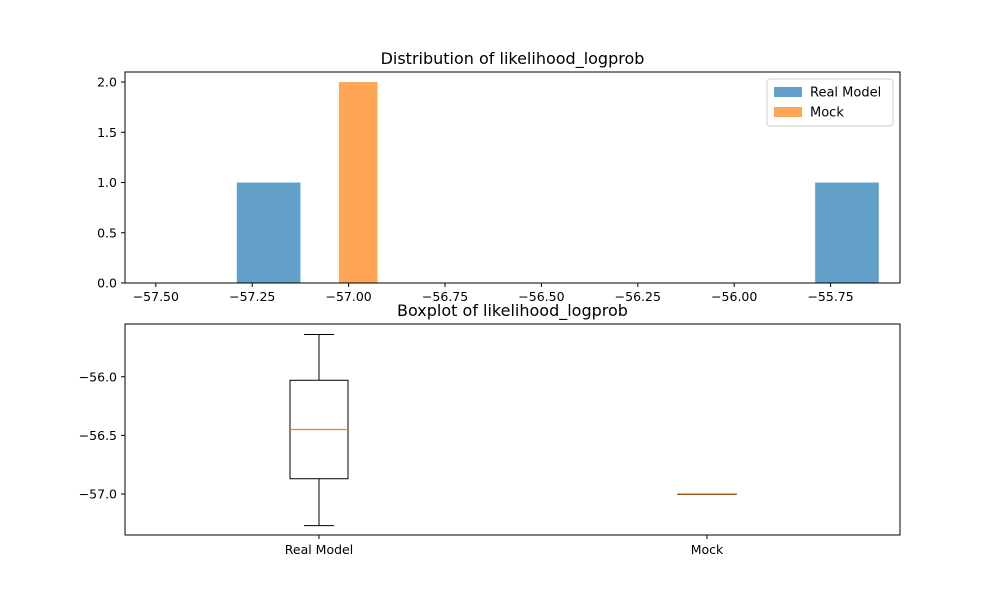 This screenshot has width=1000, height=600. What do you see at coordinates (156, 296) in the screenshot?
I see `x-tick-label: −57.50` at bounding box center [156, 296].